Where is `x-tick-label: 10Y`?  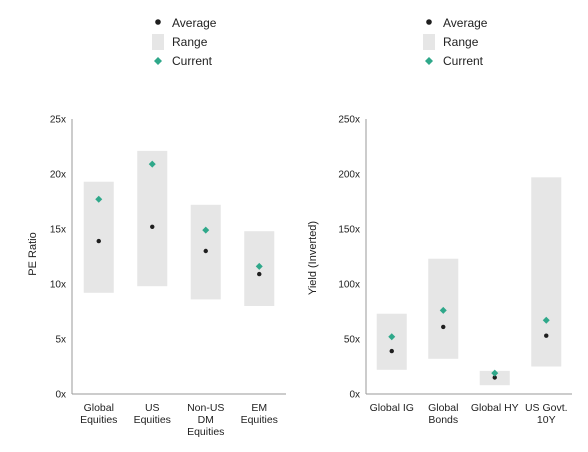 x-tick-label: 10Y is located at coordinates (546, 420).